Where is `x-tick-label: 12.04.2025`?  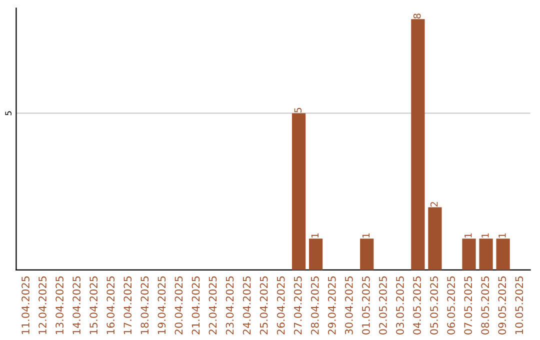 x-tick-label: 12.04.2025 is located at coordinates (42, 305).